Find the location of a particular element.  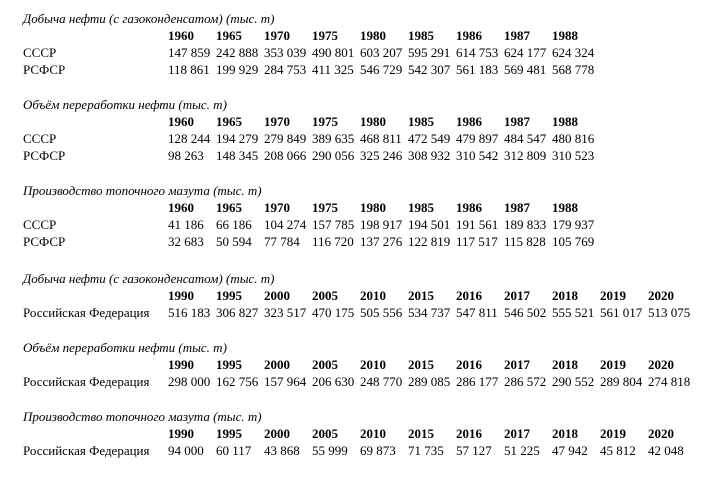

year-header: 1987 is located at coordinates (517, 35).